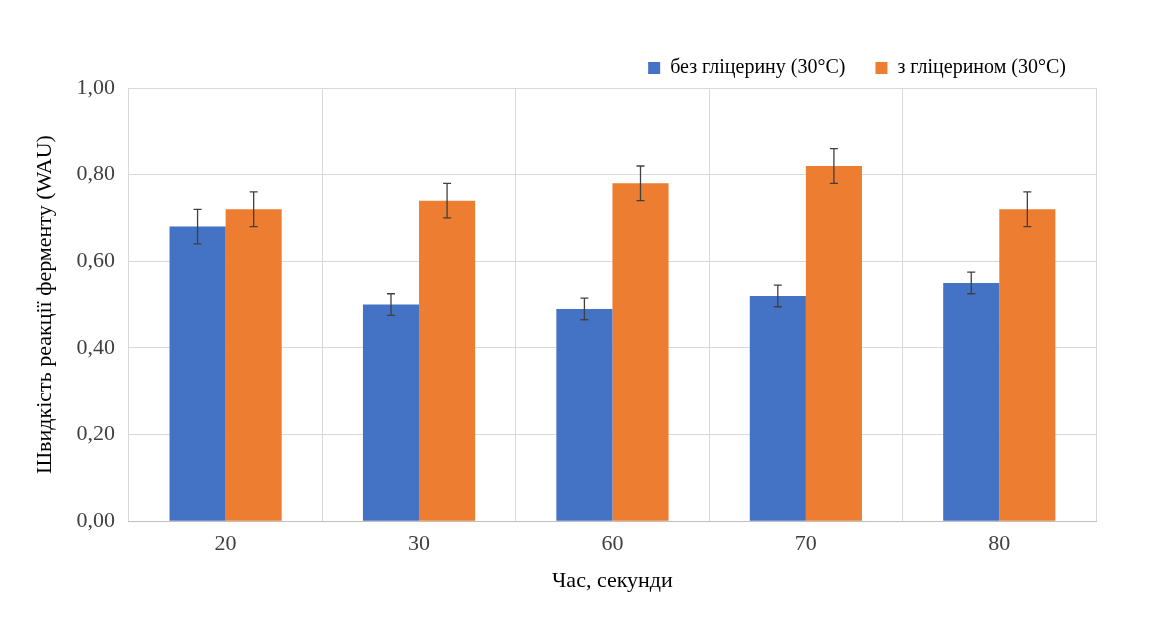 The image size is (1154, 642). Describe the element at coordinates (805, 543) in the screenshot. I see `x-tick-label: 70` at that location.